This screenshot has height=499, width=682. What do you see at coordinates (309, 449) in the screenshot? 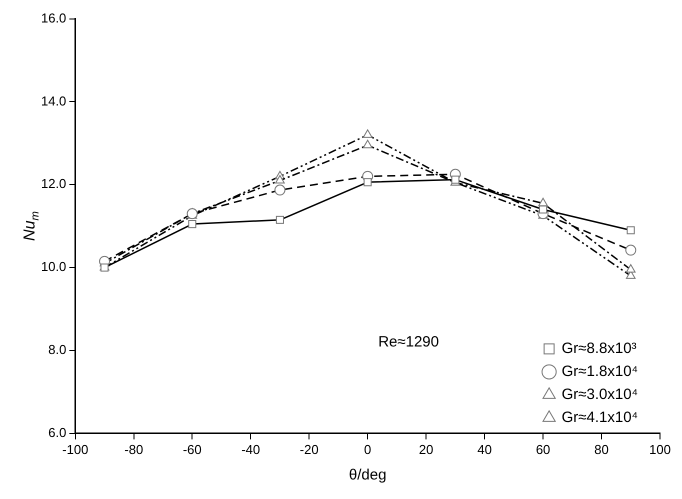
I see `x-tick-label: -20` at bounding box center [309, 449].